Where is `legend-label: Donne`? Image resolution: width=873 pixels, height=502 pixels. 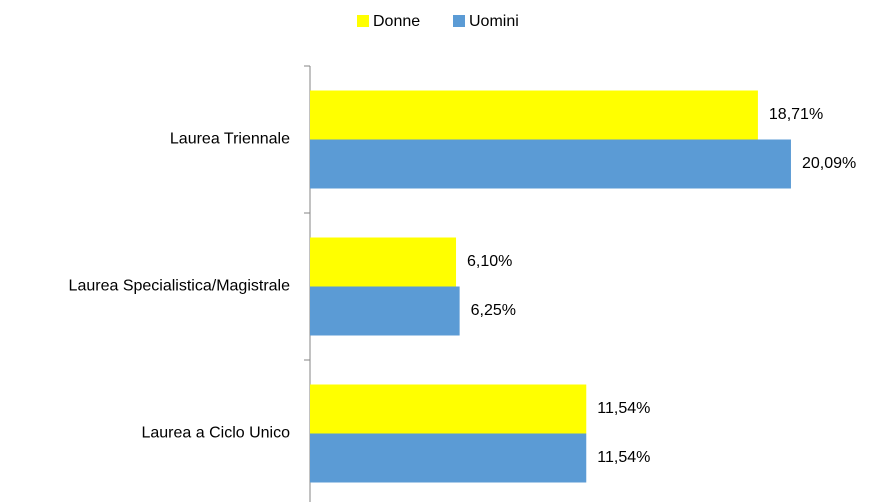
legend-label: Donne is located at coordinates (396, 21).